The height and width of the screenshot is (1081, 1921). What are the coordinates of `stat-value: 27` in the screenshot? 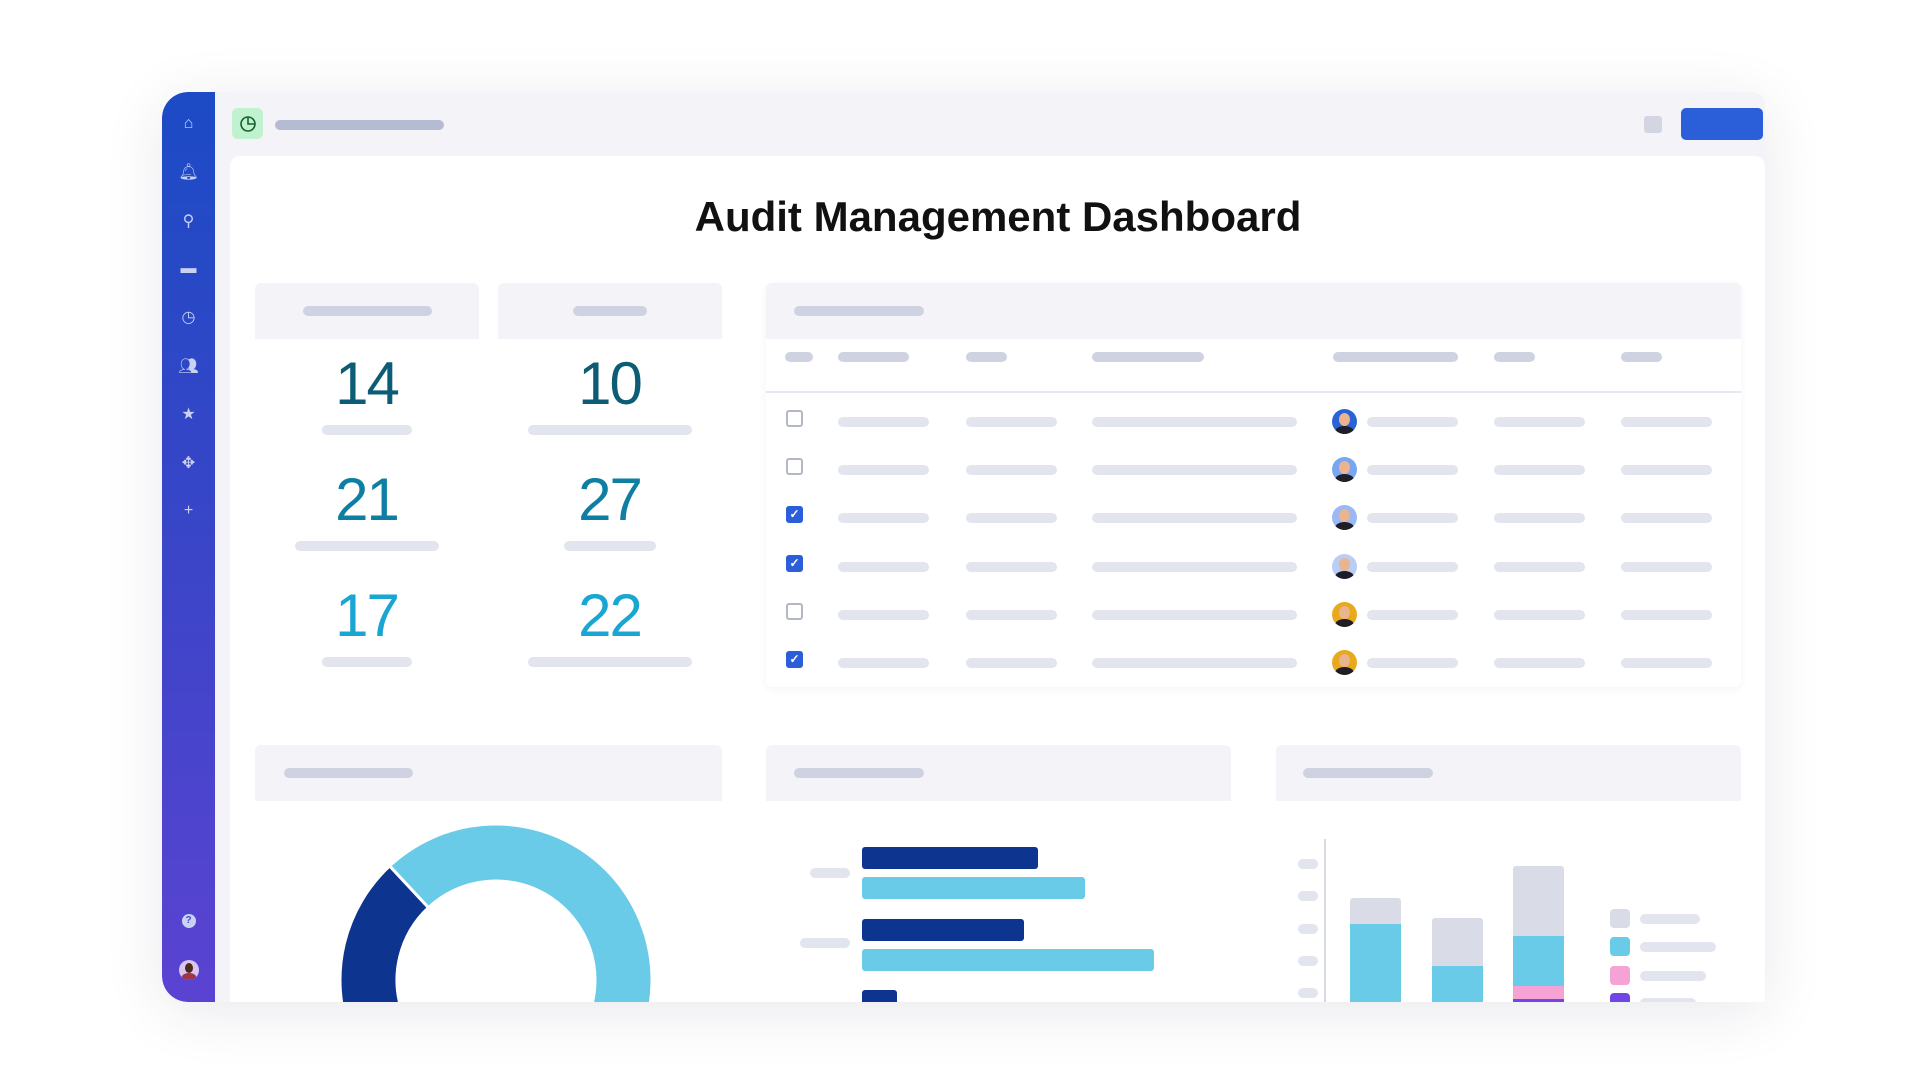 It's located at (610, 499).